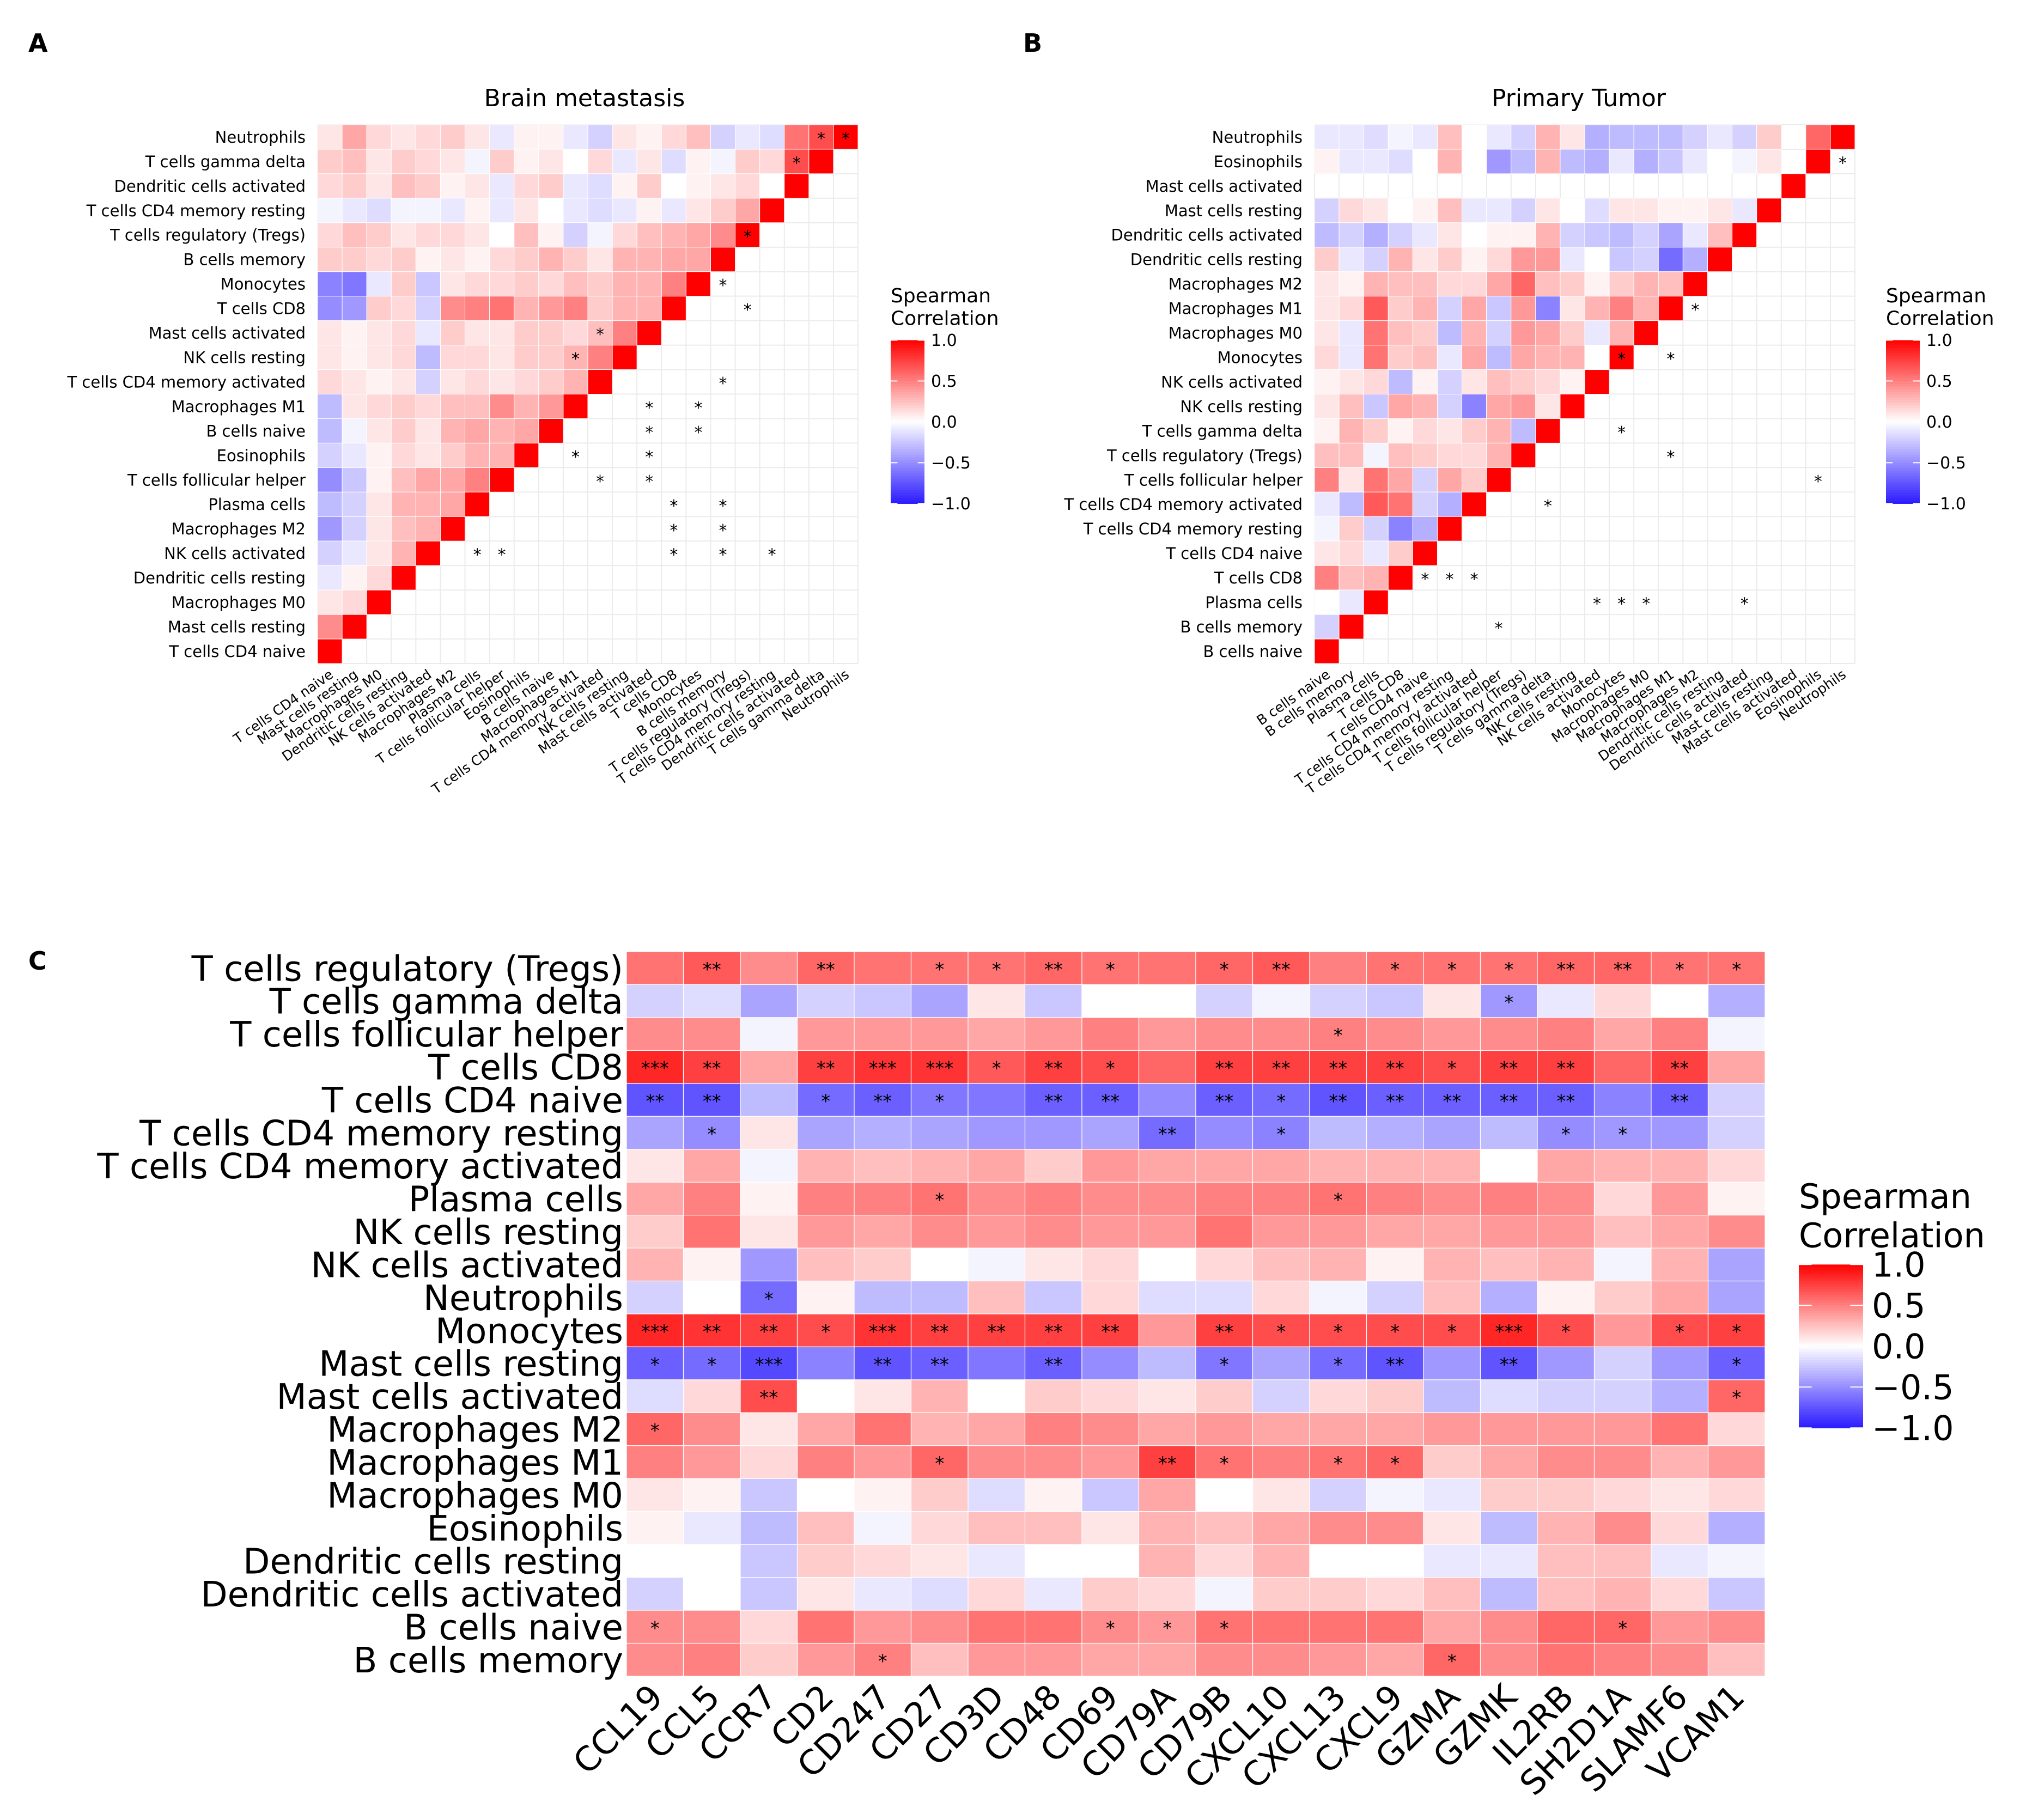 The width and height of the screenshot is (2020, 1820). What do you see at coordinates (210, 186) in the screenshot?
I see `y-tick-label: Dendritic cells activated` at bounding box center [210, 186].